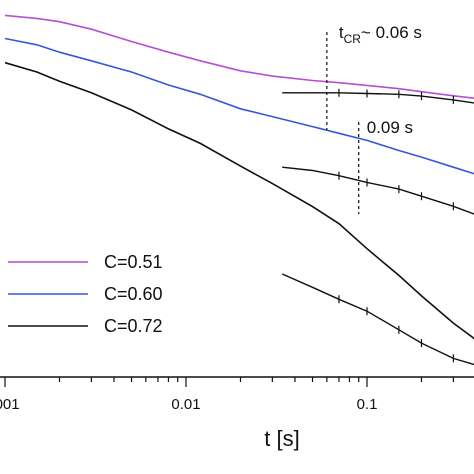 This screenshot has width=474, height=474. I want to click on x-axis: .001 0.01 0.1, so click(227, 395).